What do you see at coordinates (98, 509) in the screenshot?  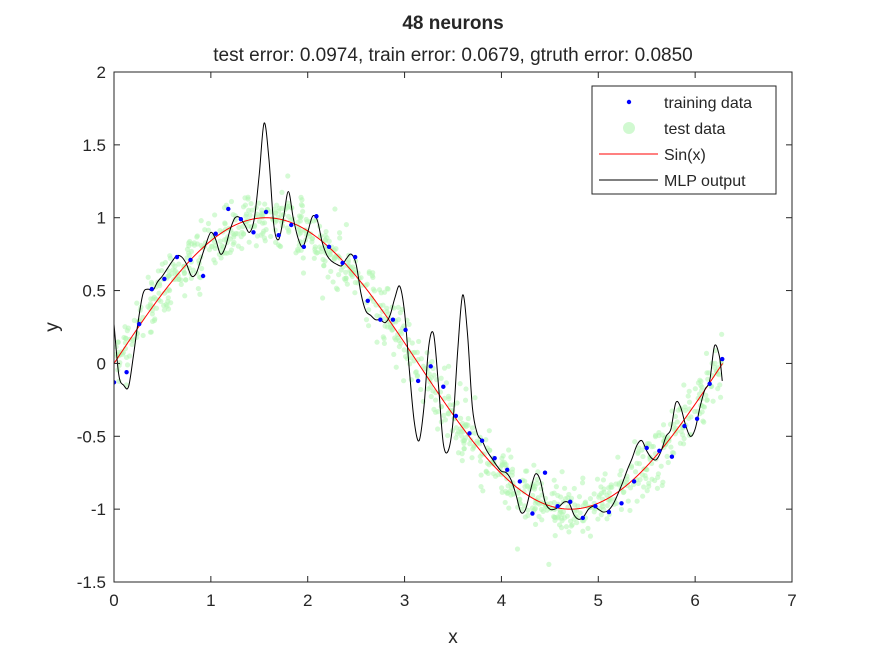 I see `y-tick-label: -1` at bounding box center [98, 509].